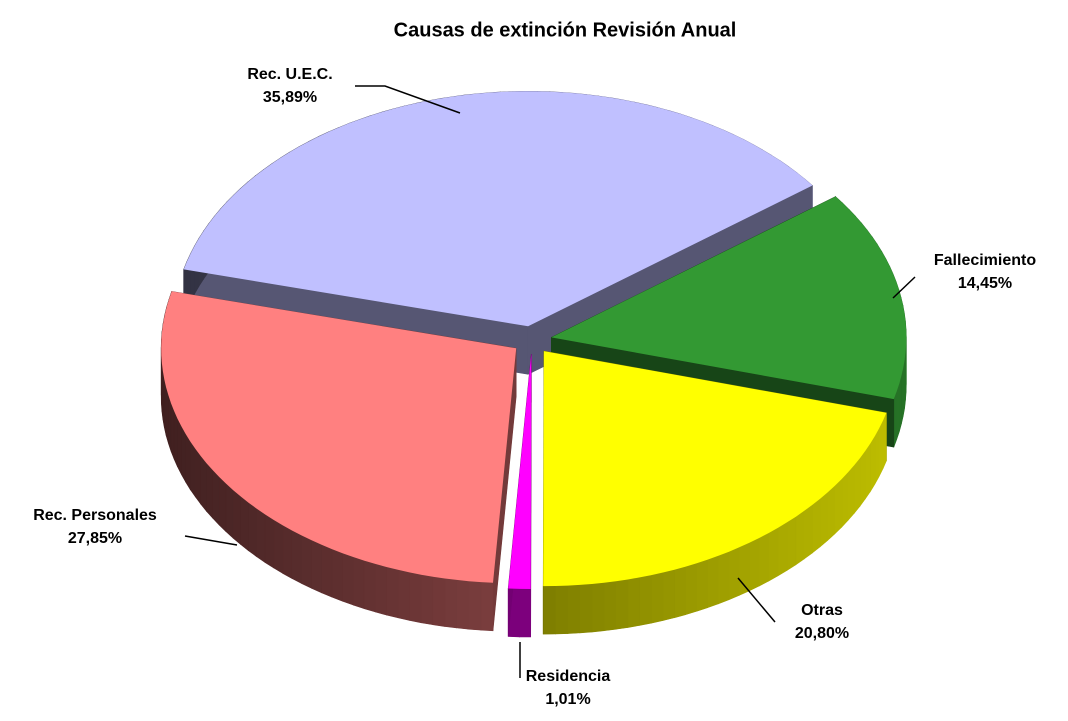  I want to click on slice-value-label: 35,89%, so click(290, 97).